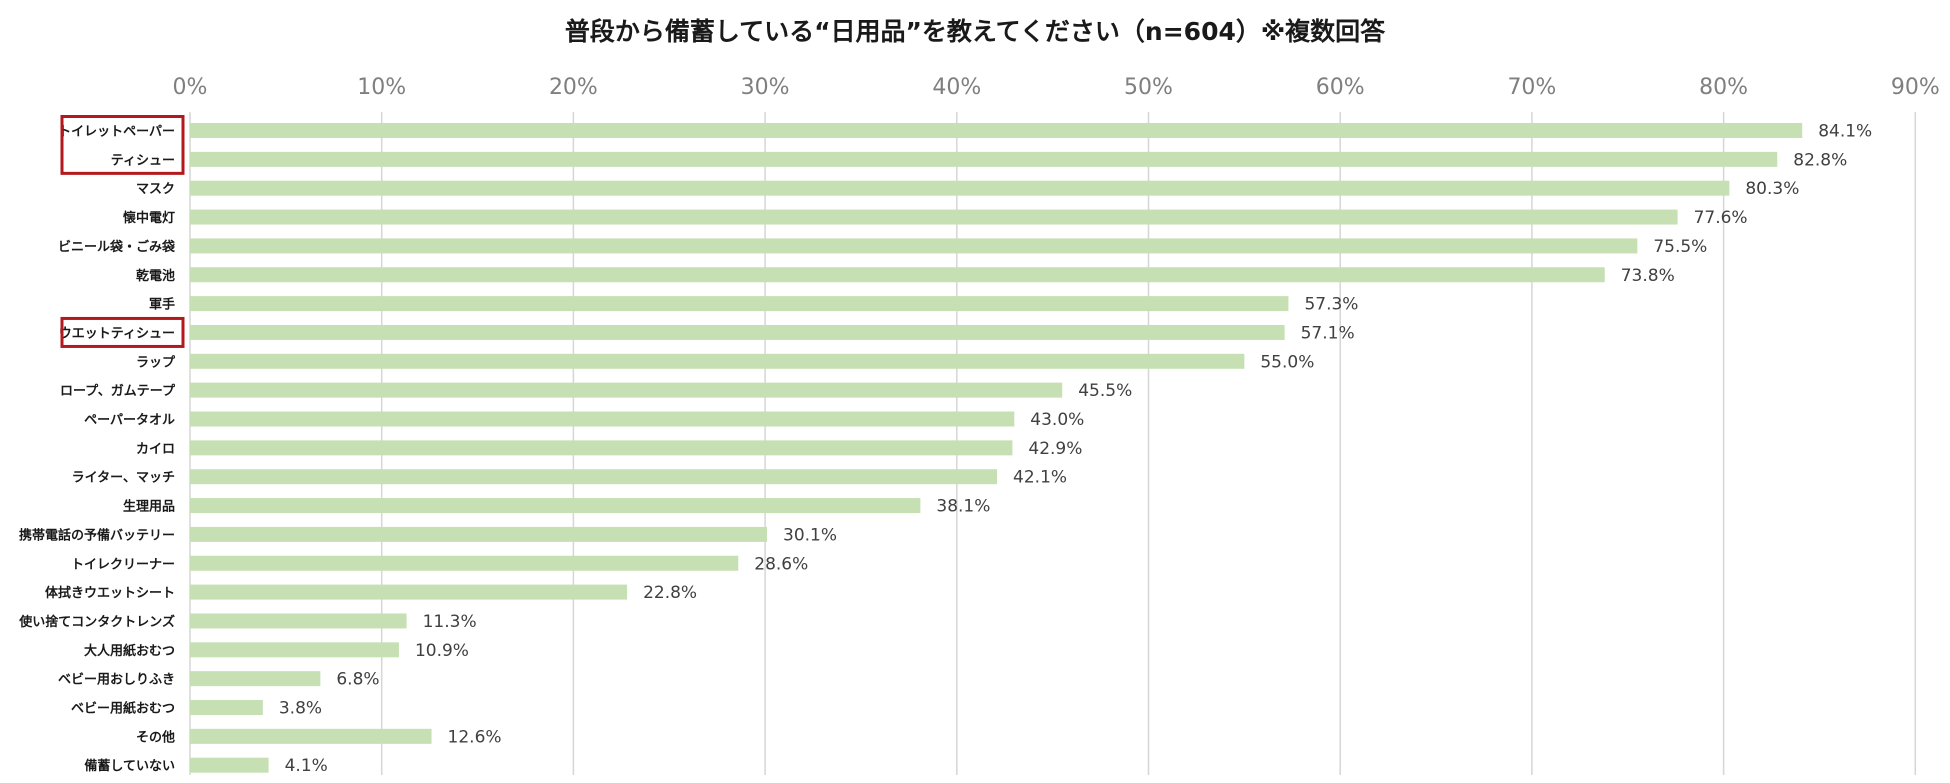 This screenshot has width=1950, height=783. I want to click on x-tick-label: 30%, so click(765, 87).